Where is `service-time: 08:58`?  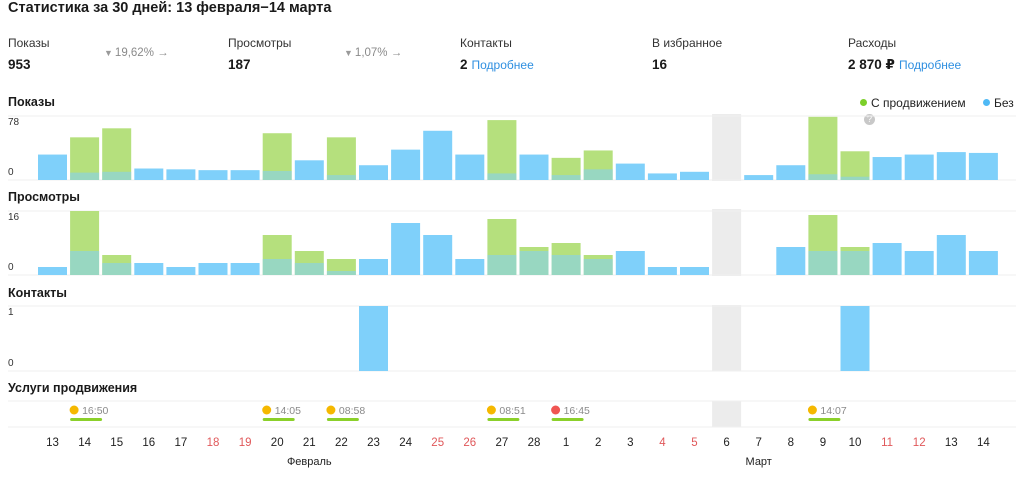 service-time: 08:58 is located at coordinates (352, 411).